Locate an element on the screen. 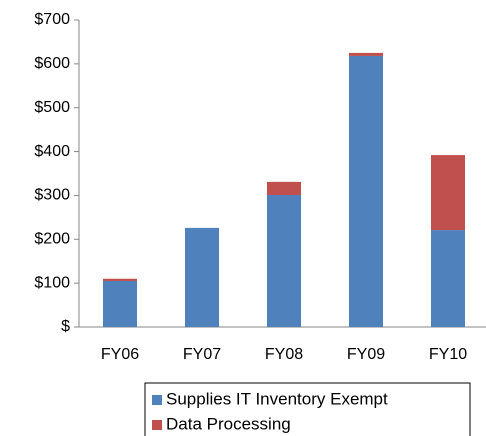 This screenshot has width=486, height=436. y-tick-label: $300 is located at coordinates (52, 195).